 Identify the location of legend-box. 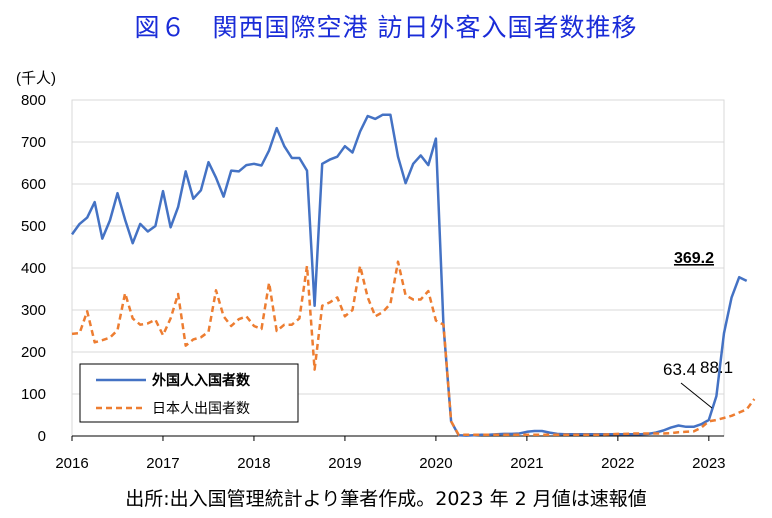
(189, 393).